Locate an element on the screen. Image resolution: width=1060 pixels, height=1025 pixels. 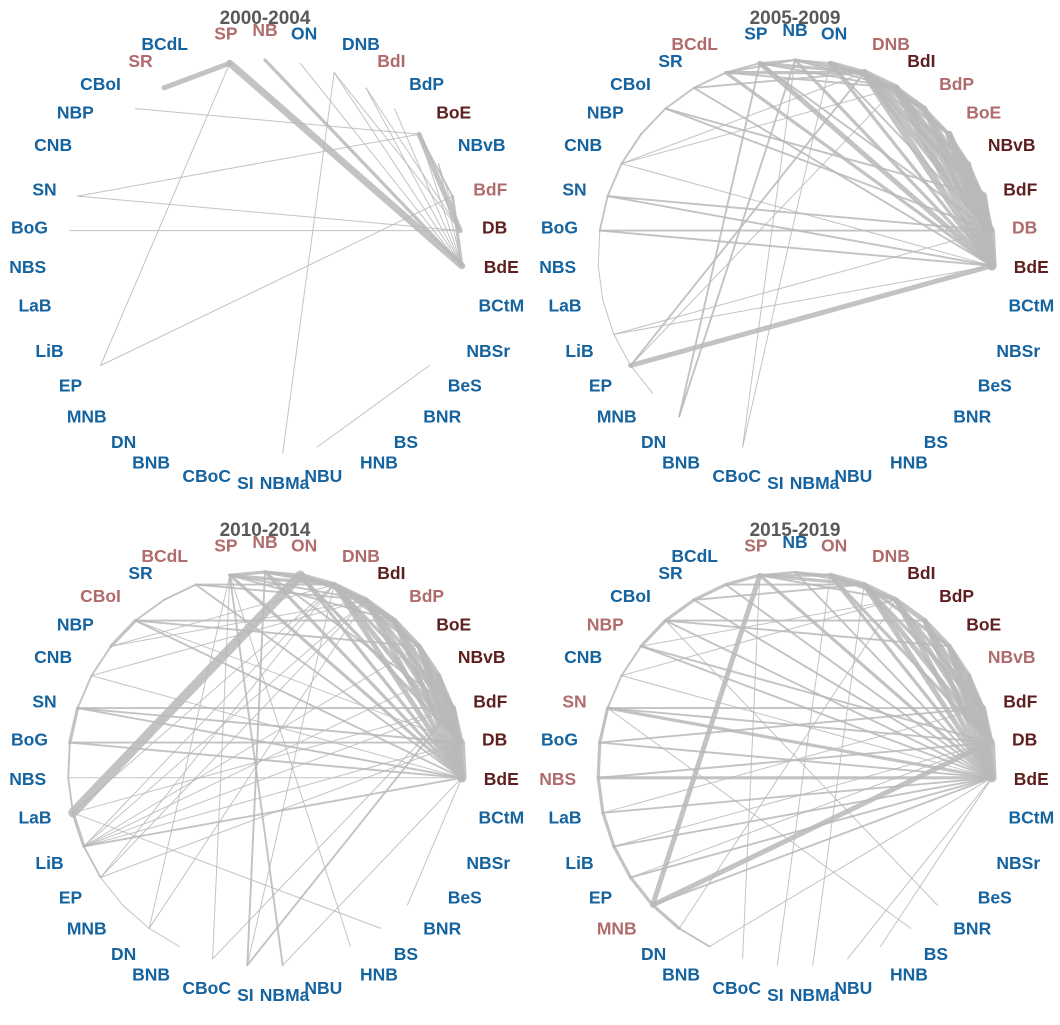
edge-NBMa-BdE is located at coordinates (372, 871).